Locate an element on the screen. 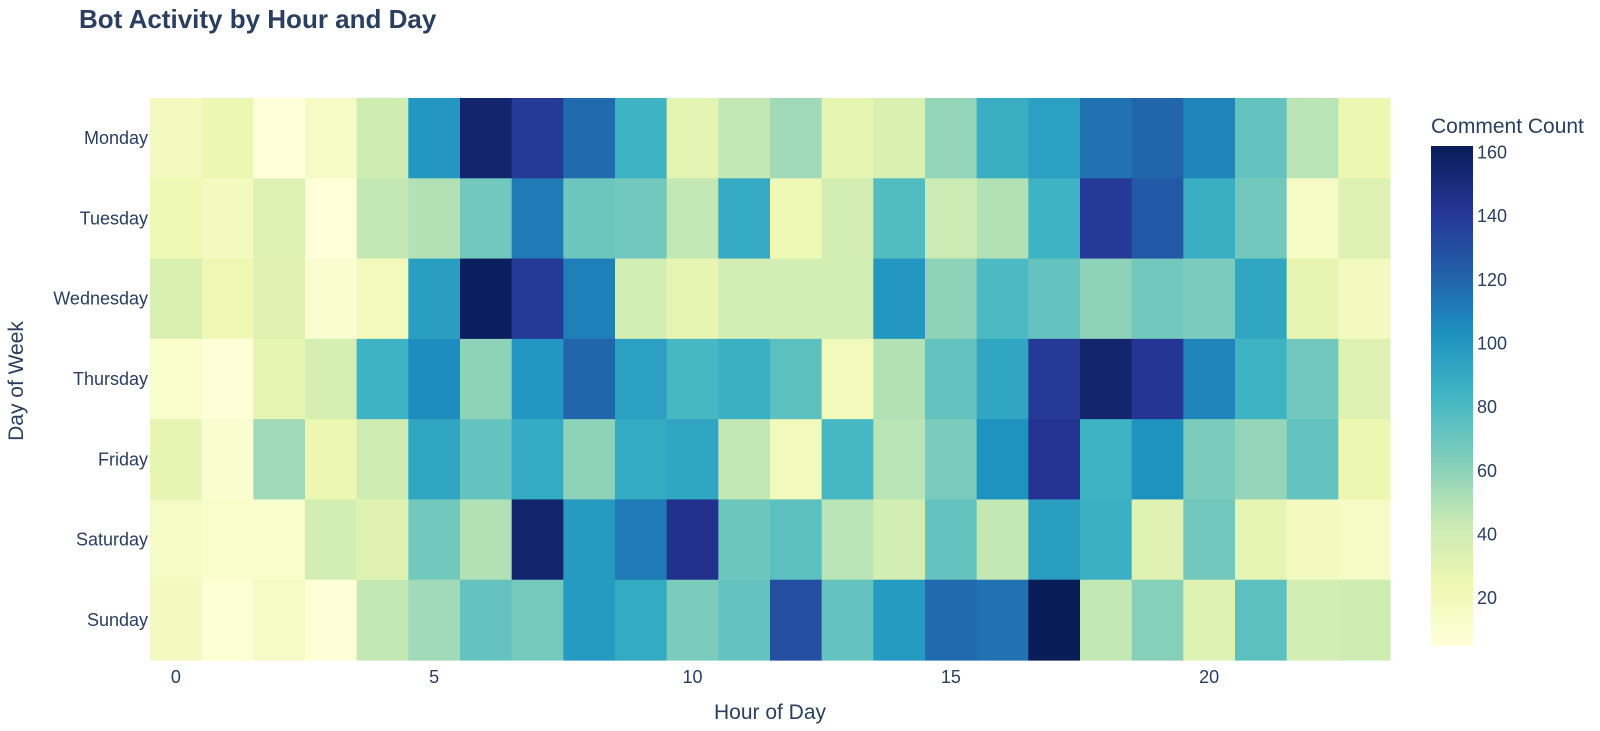 This screenshot has width=1600, height=731. x-tick-label: 20 is located at coordinates (1209, 677).